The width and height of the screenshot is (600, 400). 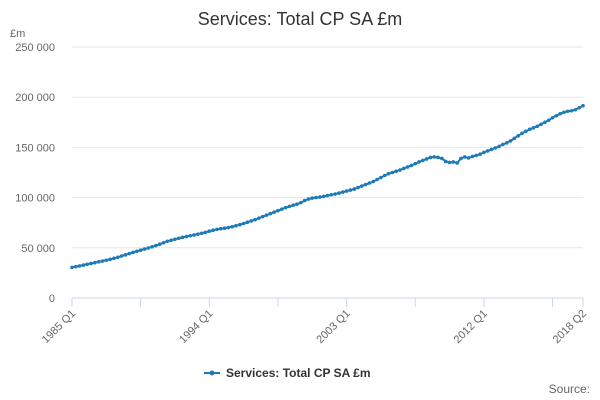 What do you see at coordinates (287, 373) in the screenshot?
I see `legend: Services: Total CP SA £m` at bounding box center [287, 373].